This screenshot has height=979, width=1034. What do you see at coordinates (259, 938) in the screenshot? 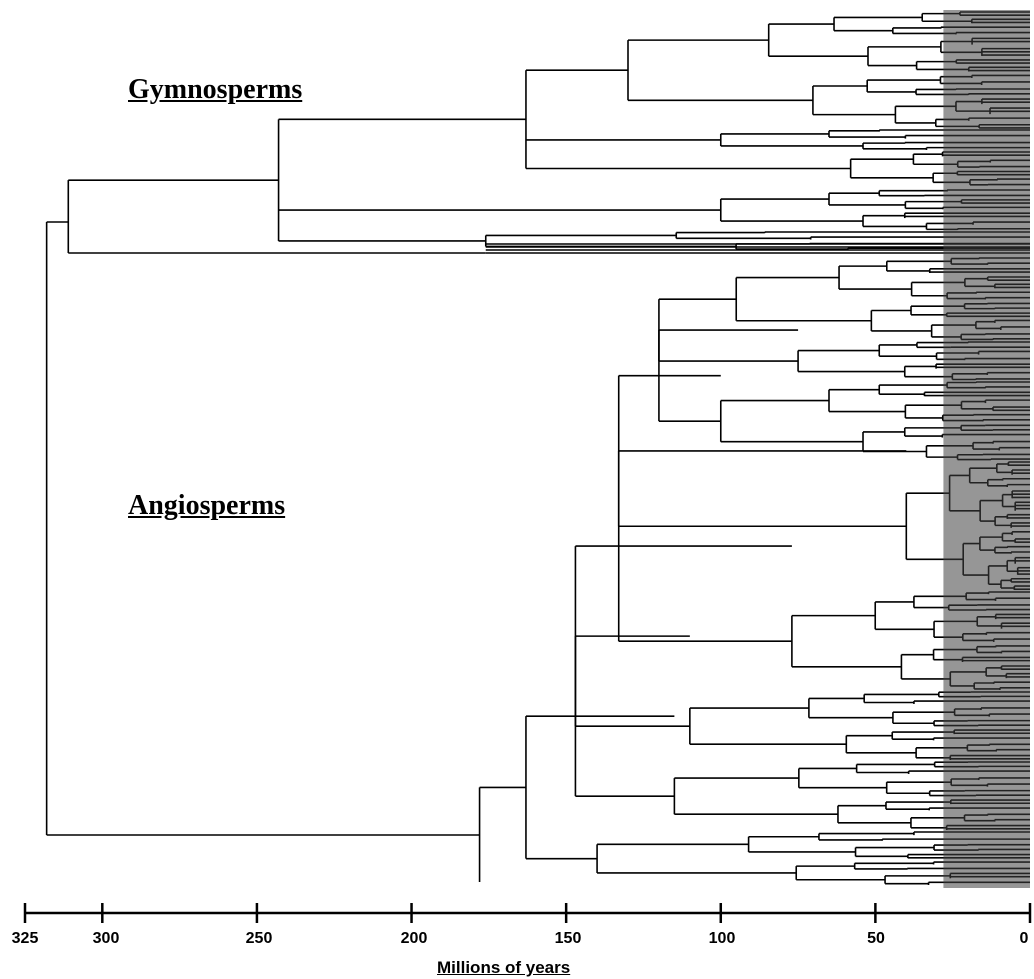
I see `tick-label-250: 250` at bounding box center [259, 938].